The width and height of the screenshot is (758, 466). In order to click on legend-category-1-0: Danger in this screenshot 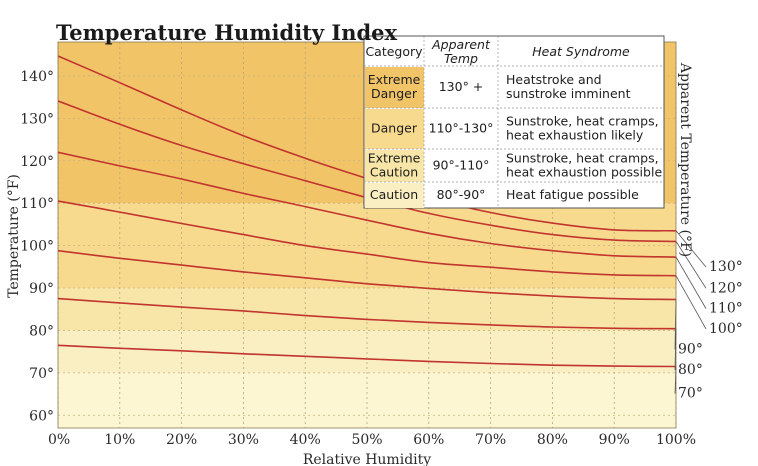, I will do `click(394, 128)`.